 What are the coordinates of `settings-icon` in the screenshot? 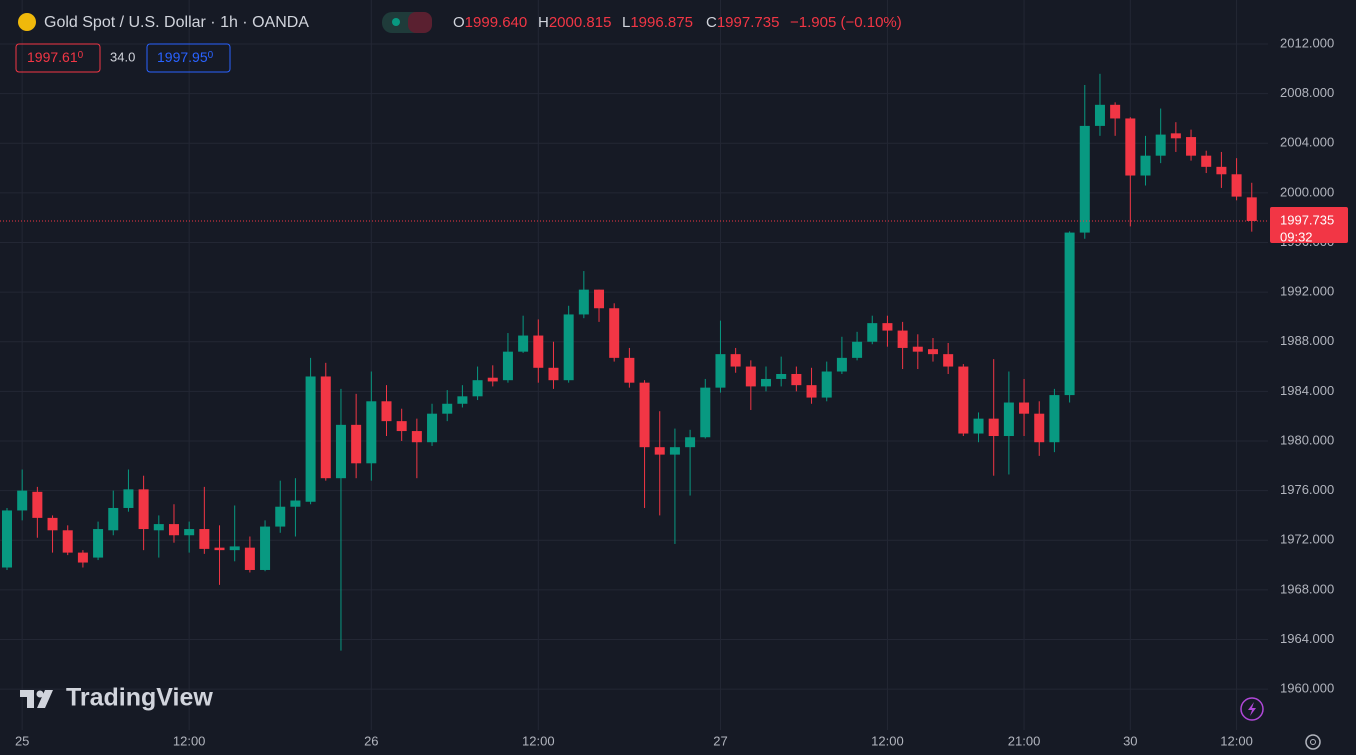 It's located at (1313, 742).